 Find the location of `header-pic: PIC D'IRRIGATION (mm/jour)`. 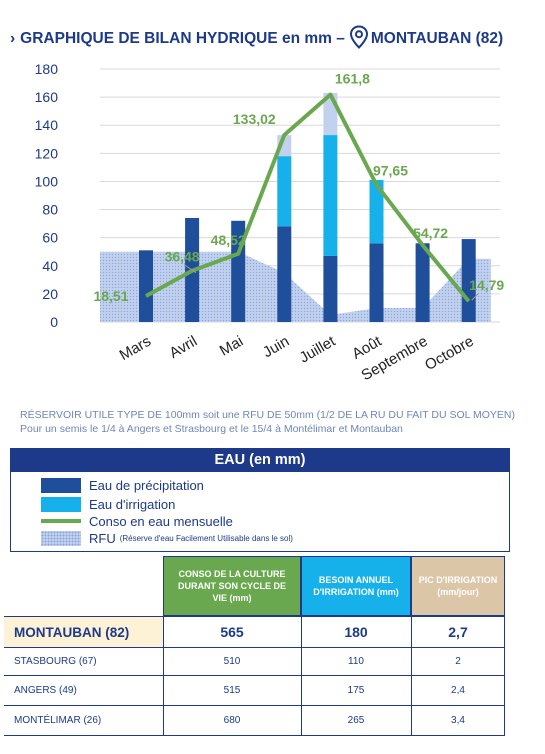

header-pic: PIC D'IRRIGATION (mm/jour) is located at coordinates (458, 586).